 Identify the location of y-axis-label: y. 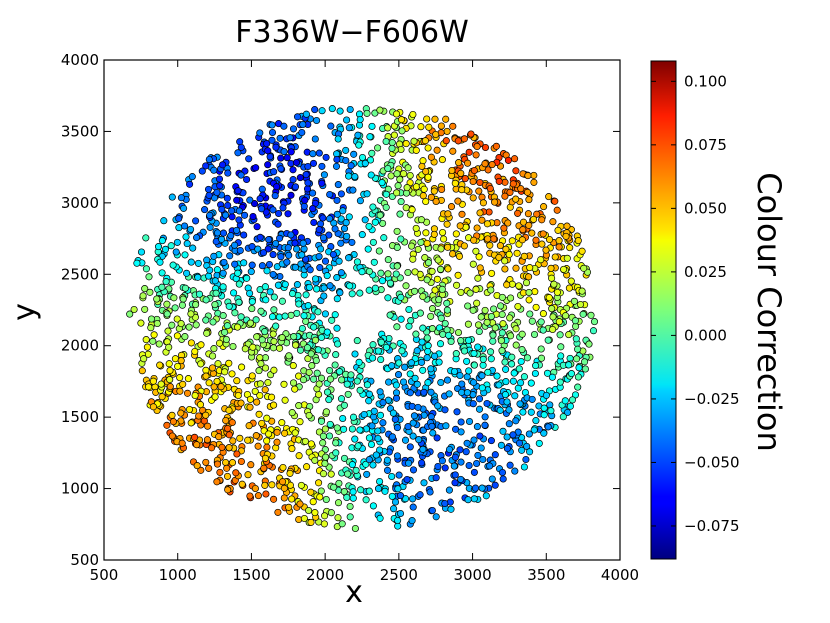
(24, 312).